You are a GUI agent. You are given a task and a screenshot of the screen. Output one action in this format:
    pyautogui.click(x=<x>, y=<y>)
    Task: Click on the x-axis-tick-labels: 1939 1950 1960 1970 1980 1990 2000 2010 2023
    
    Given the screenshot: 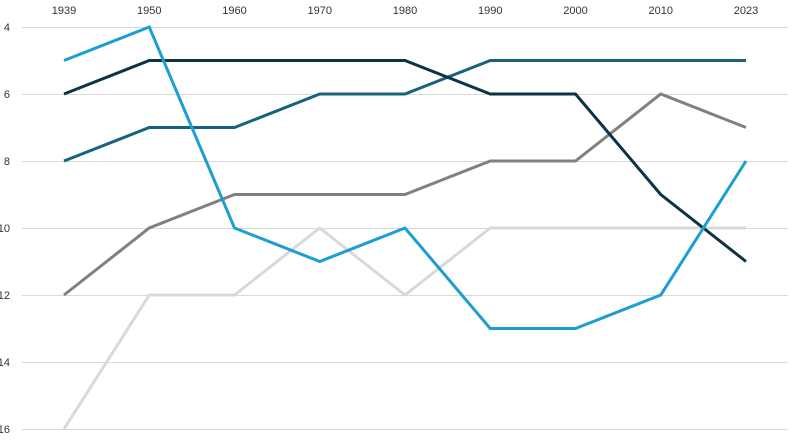 What is the action you would take?
    pyautogui.click(x=405, y=11)
    